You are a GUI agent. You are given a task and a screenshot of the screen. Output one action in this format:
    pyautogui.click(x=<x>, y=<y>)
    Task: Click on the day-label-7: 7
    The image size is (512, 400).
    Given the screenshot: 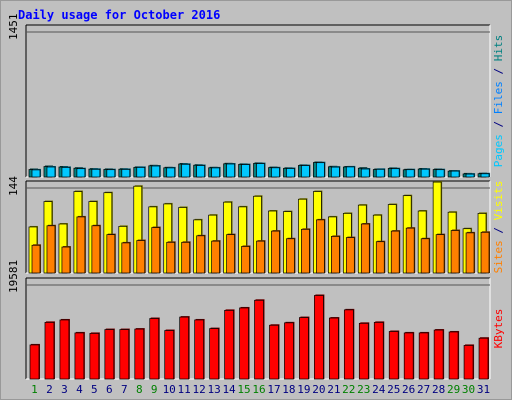 What is the action you would take?
    pyautogui.click(x=124, y=389)
    